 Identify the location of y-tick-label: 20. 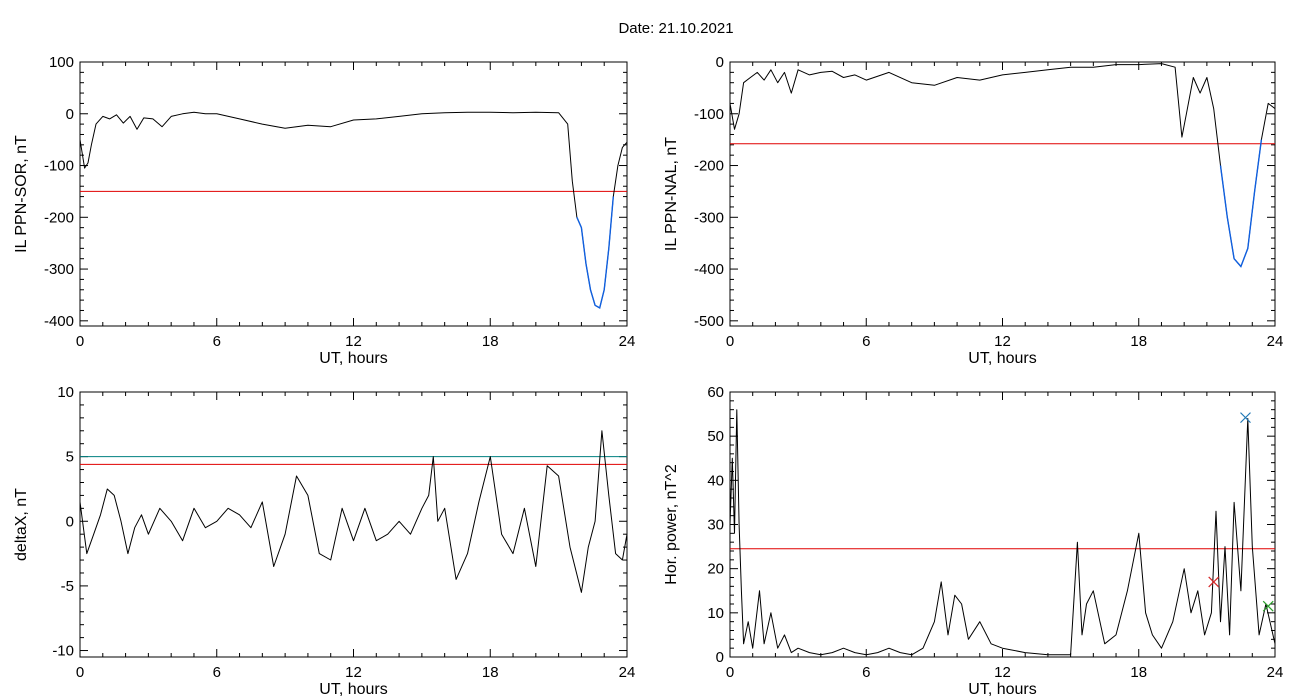
(715, 569).